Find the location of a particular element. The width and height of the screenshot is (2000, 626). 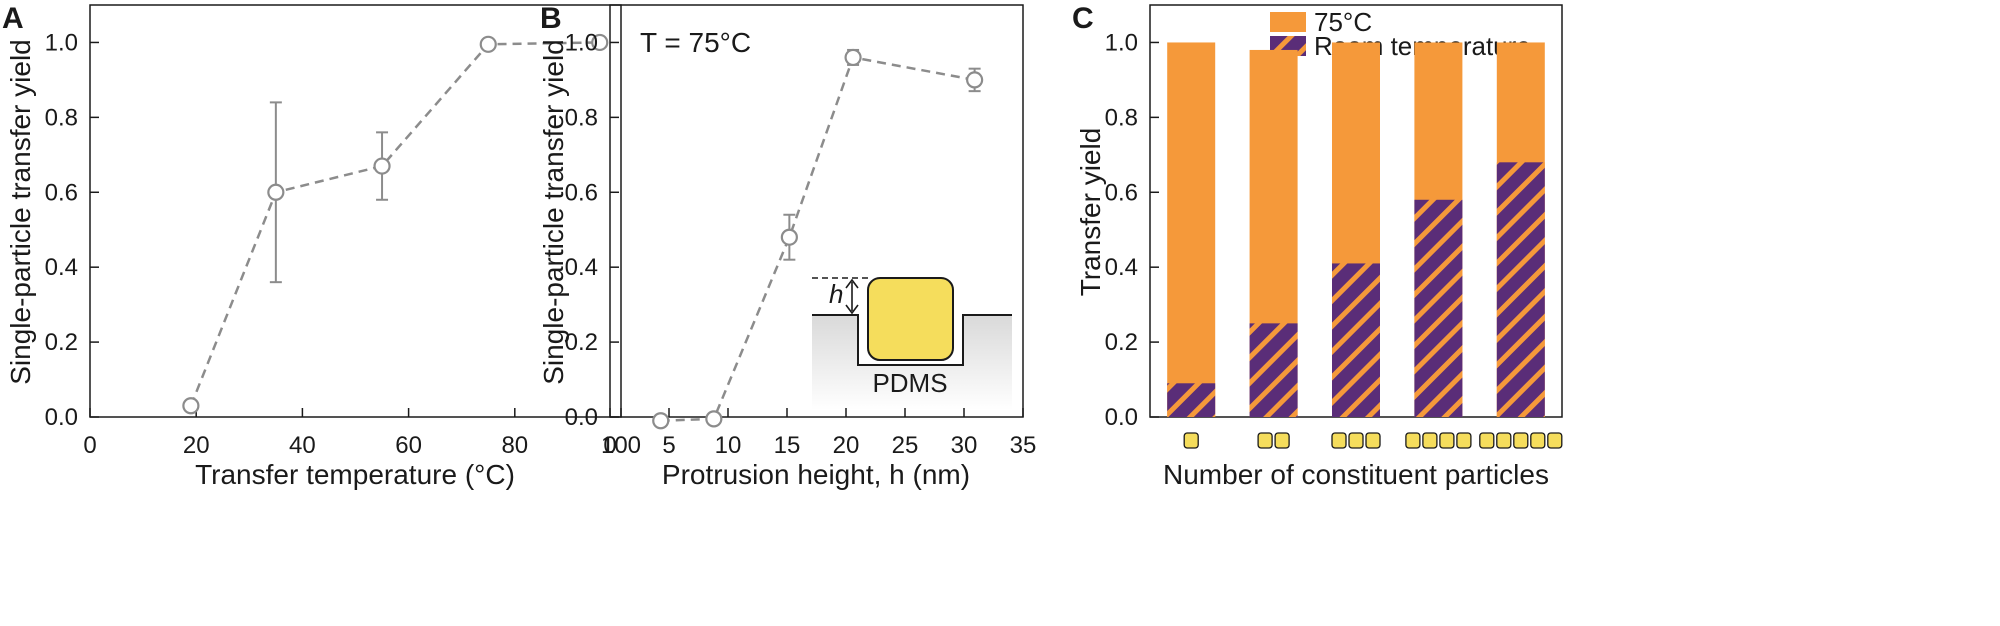

panel-c-ytick-label: 0.2 is located at coordinates (1121, 342).